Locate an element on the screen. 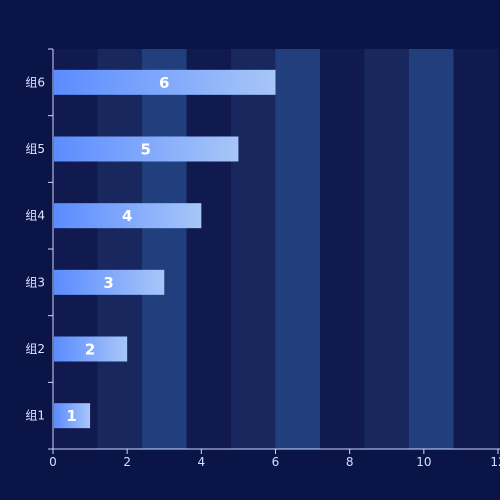  x-tick-label: 12 is located at coordinates (495, 462).